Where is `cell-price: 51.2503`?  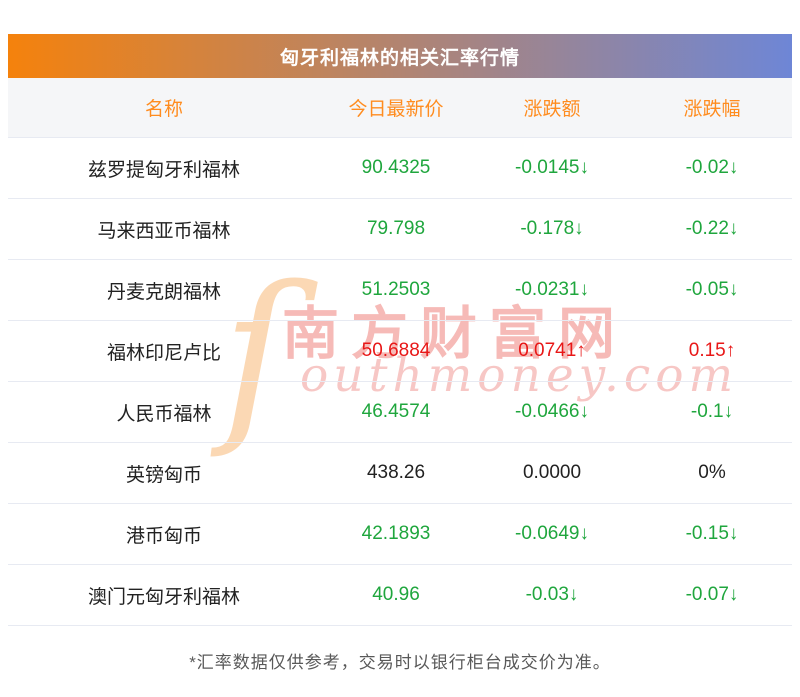
cell-price: 51.2503 is located at coordinates (396, 289).